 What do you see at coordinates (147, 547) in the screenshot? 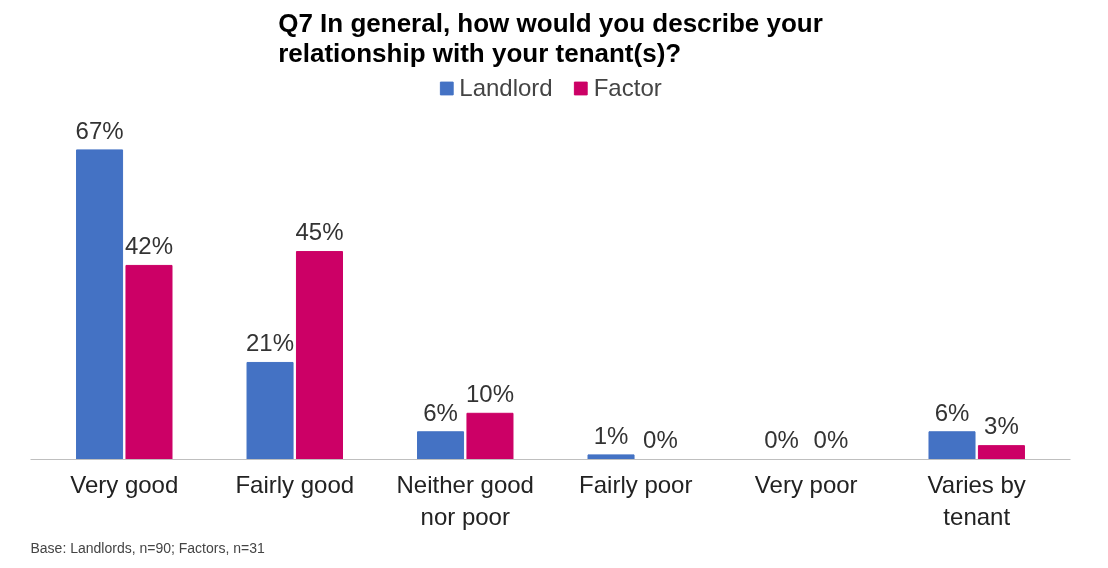
I see `text: Base: Landlords, n=90; Factors, n=31` at bounding box center [147, 547].